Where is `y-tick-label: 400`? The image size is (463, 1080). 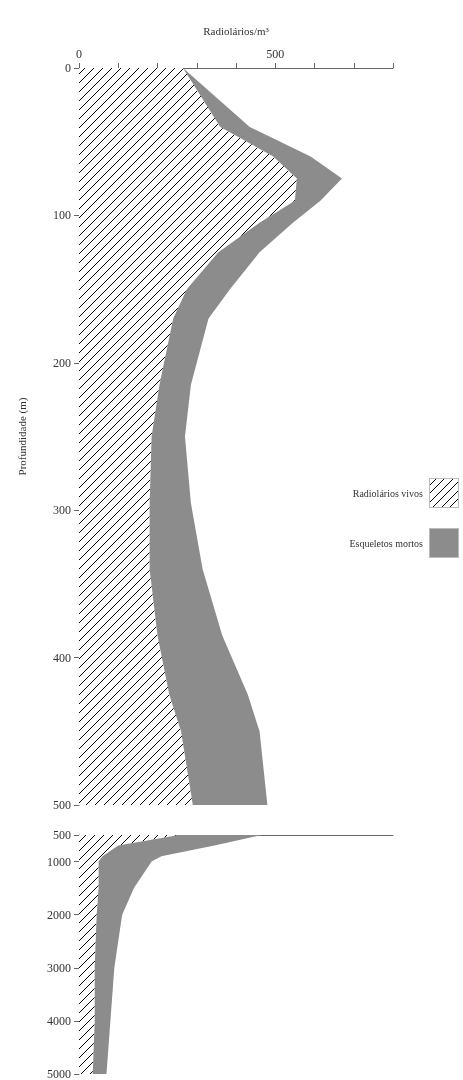 y-tick-label: 400 is located at coordinates (62, 657).